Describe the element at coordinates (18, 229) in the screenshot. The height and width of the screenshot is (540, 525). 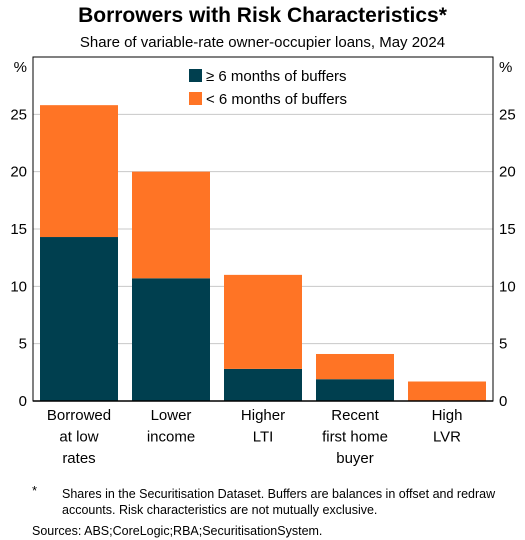
I see `y-tick-label-left: 15` at that location.